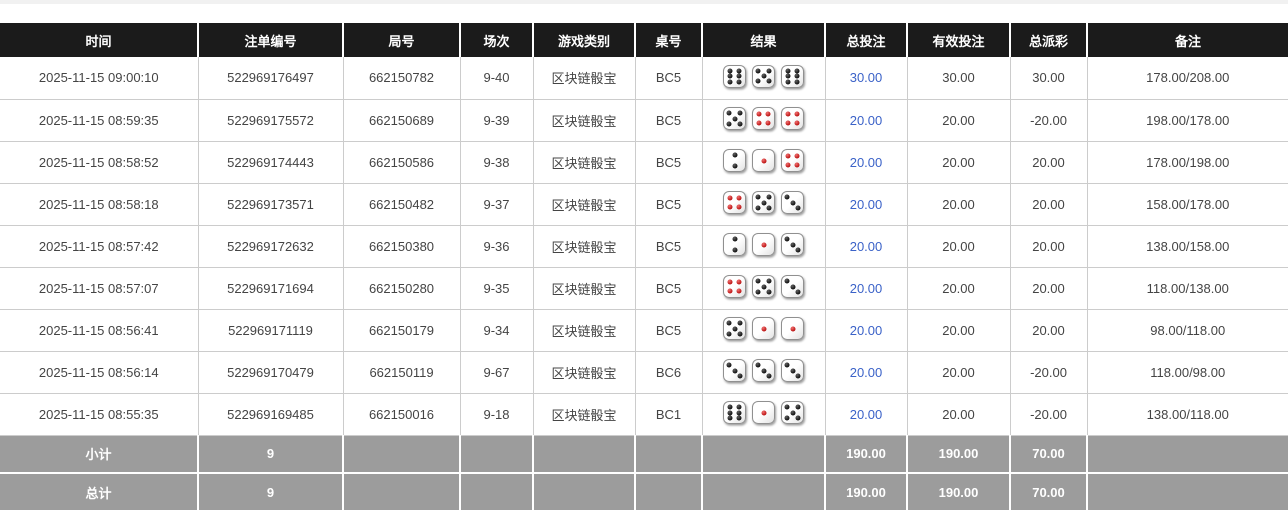  Describe the element at coordinates (99, 454) in the screenshot. I see `summary-label: 小计` at that location.